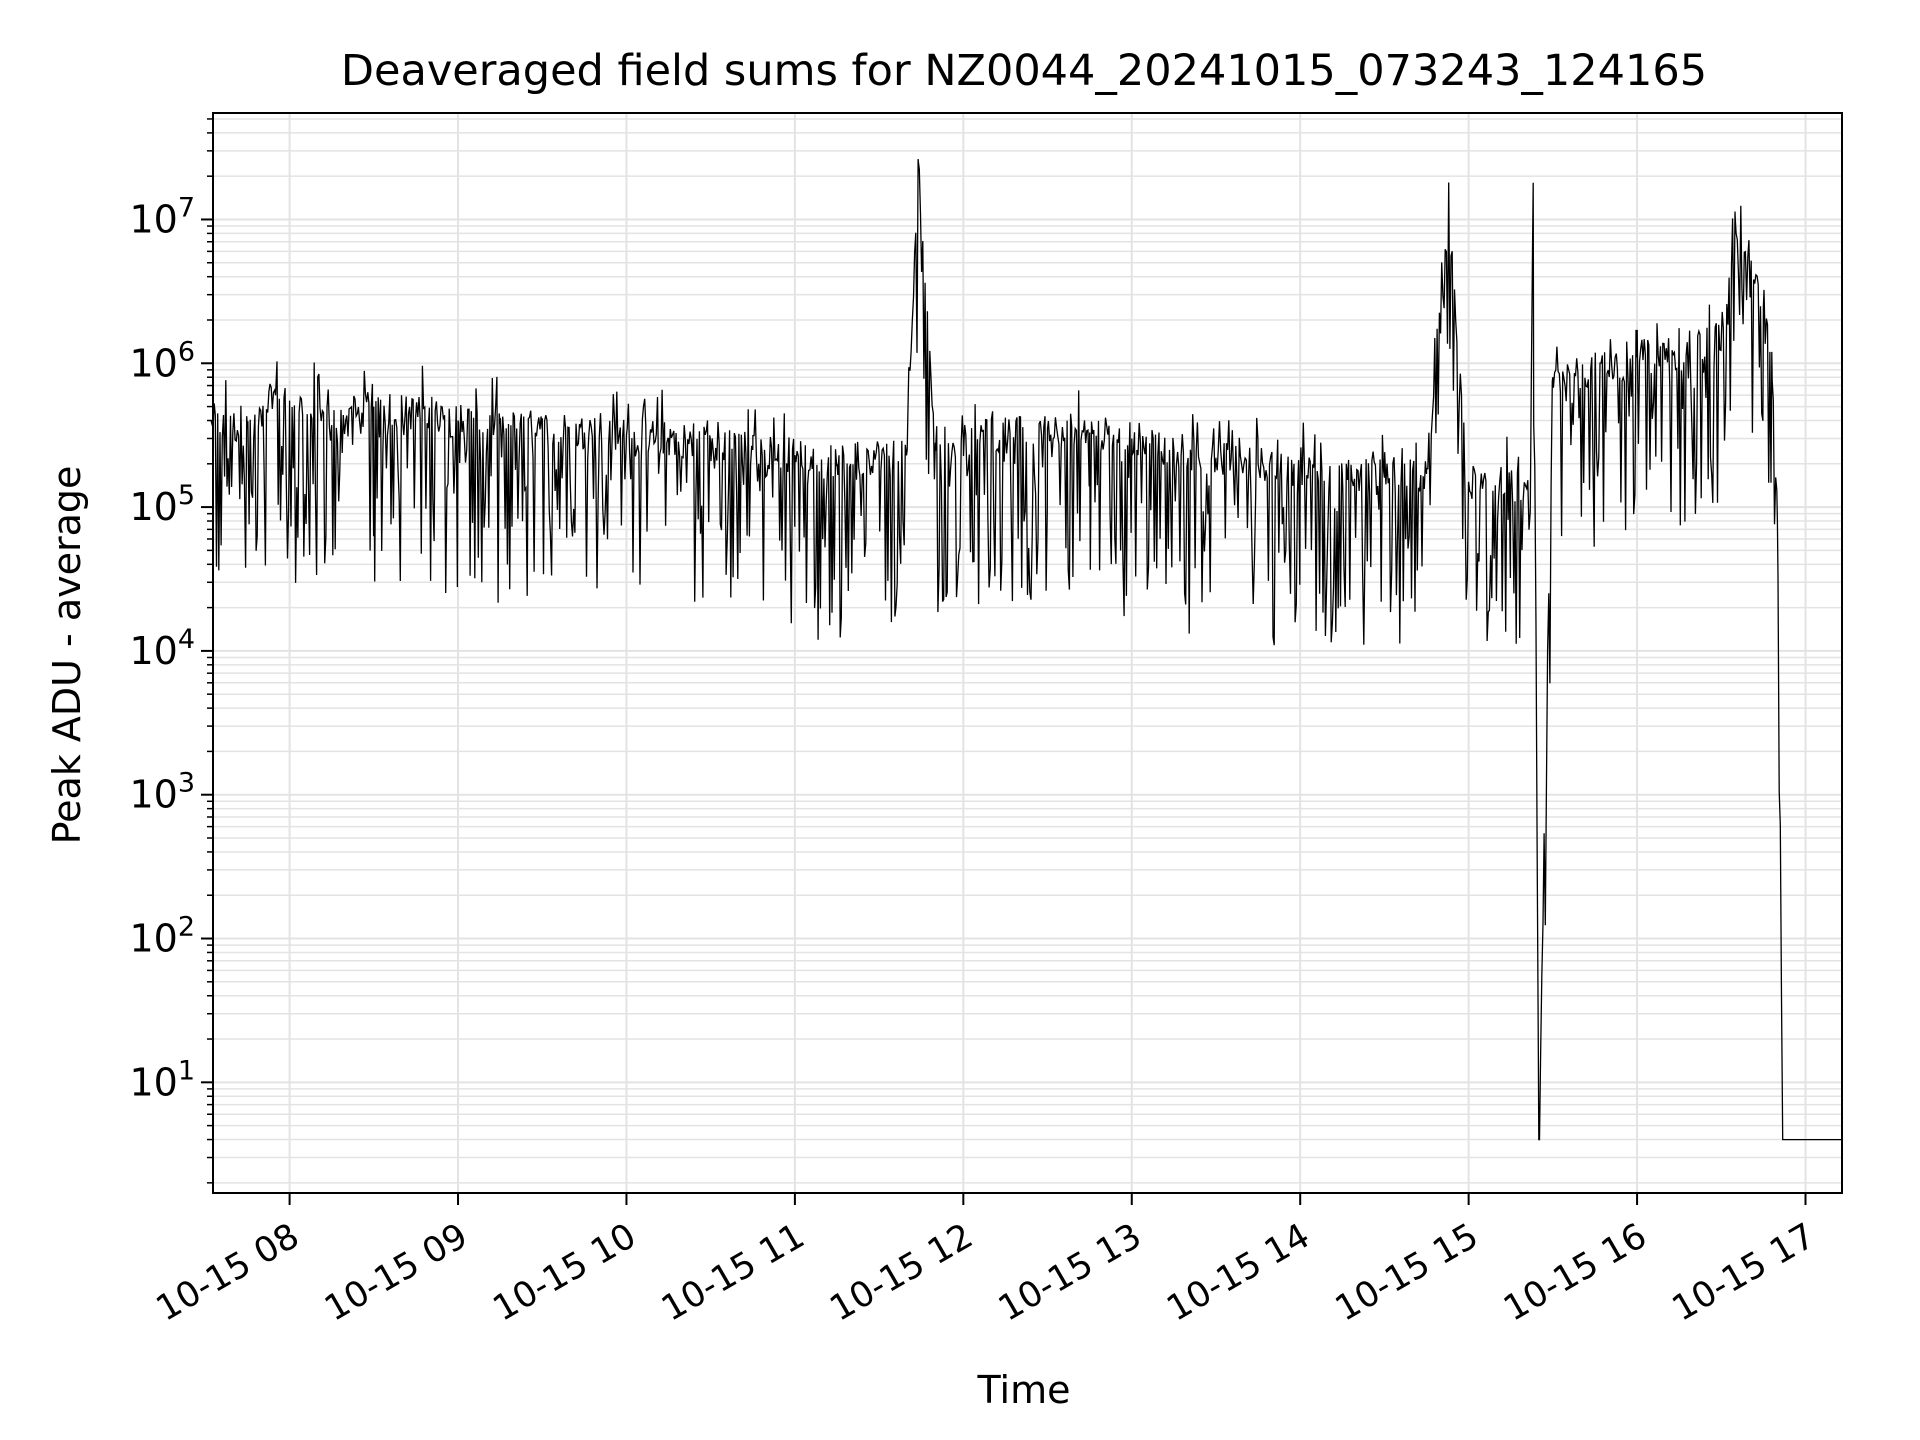 The height and width of the screenshot is (1440, 1920). Describe the element at coordinates (1744, 1272) in the screenshot. I see `x-tick-label: 10-15 17` at that location.